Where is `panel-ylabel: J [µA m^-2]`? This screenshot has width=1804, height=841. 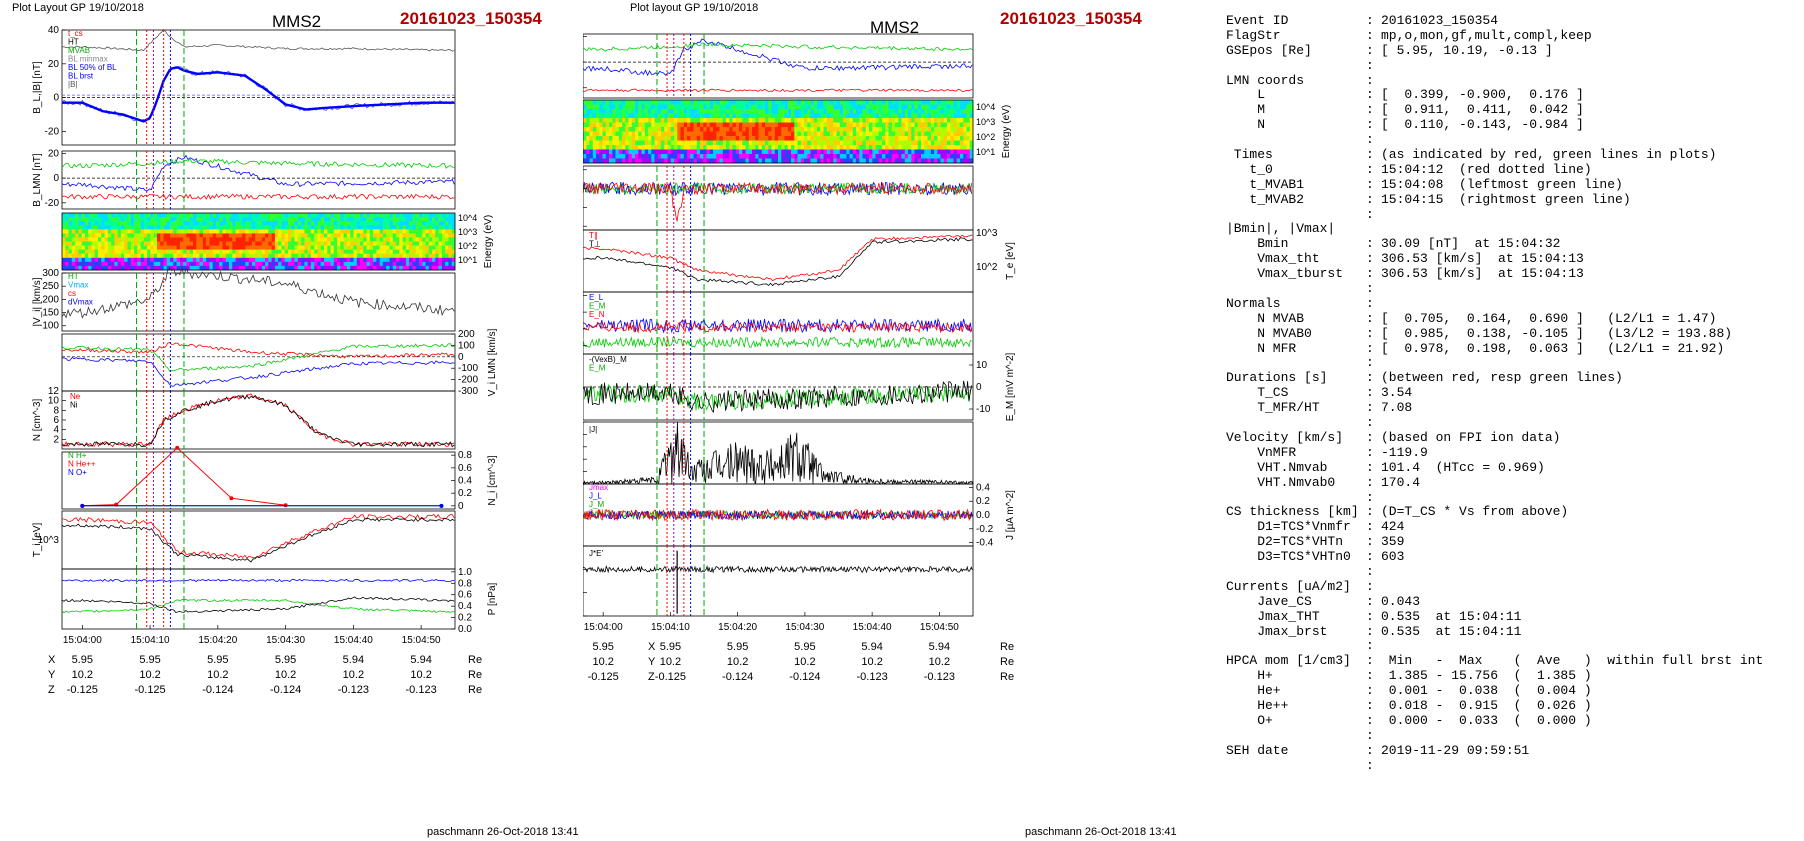
panel-ylabel: J [µA m^-2] is located at coordinates (1010, 515).